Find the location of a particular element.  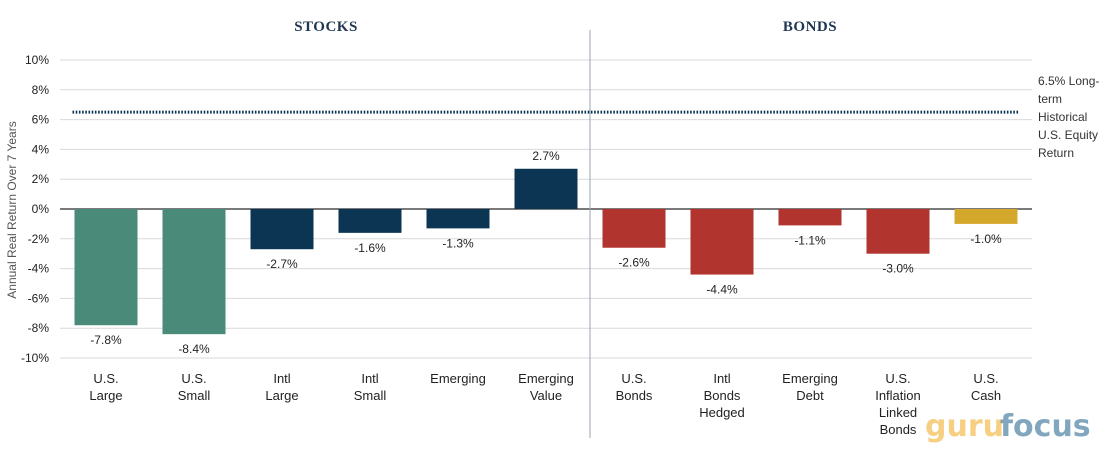

y-tick-label: 10% is located at coordinates (37, 60).